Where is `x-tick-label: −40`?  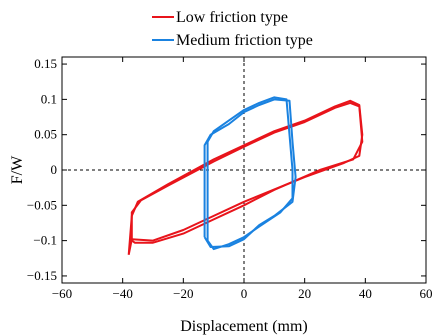 x-tick-label: −40 is located at coordinates (122, 293).